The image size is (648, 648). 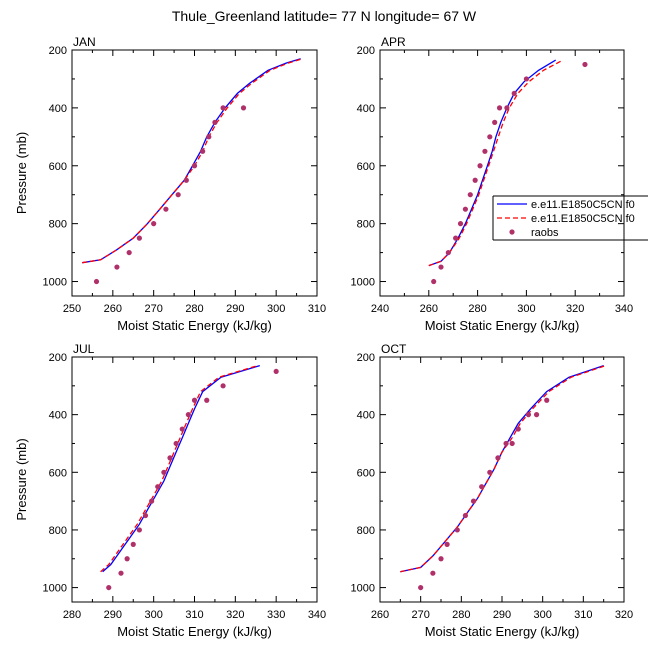 I want to click on y-tick-label: 800, so click(x=366, y=225).